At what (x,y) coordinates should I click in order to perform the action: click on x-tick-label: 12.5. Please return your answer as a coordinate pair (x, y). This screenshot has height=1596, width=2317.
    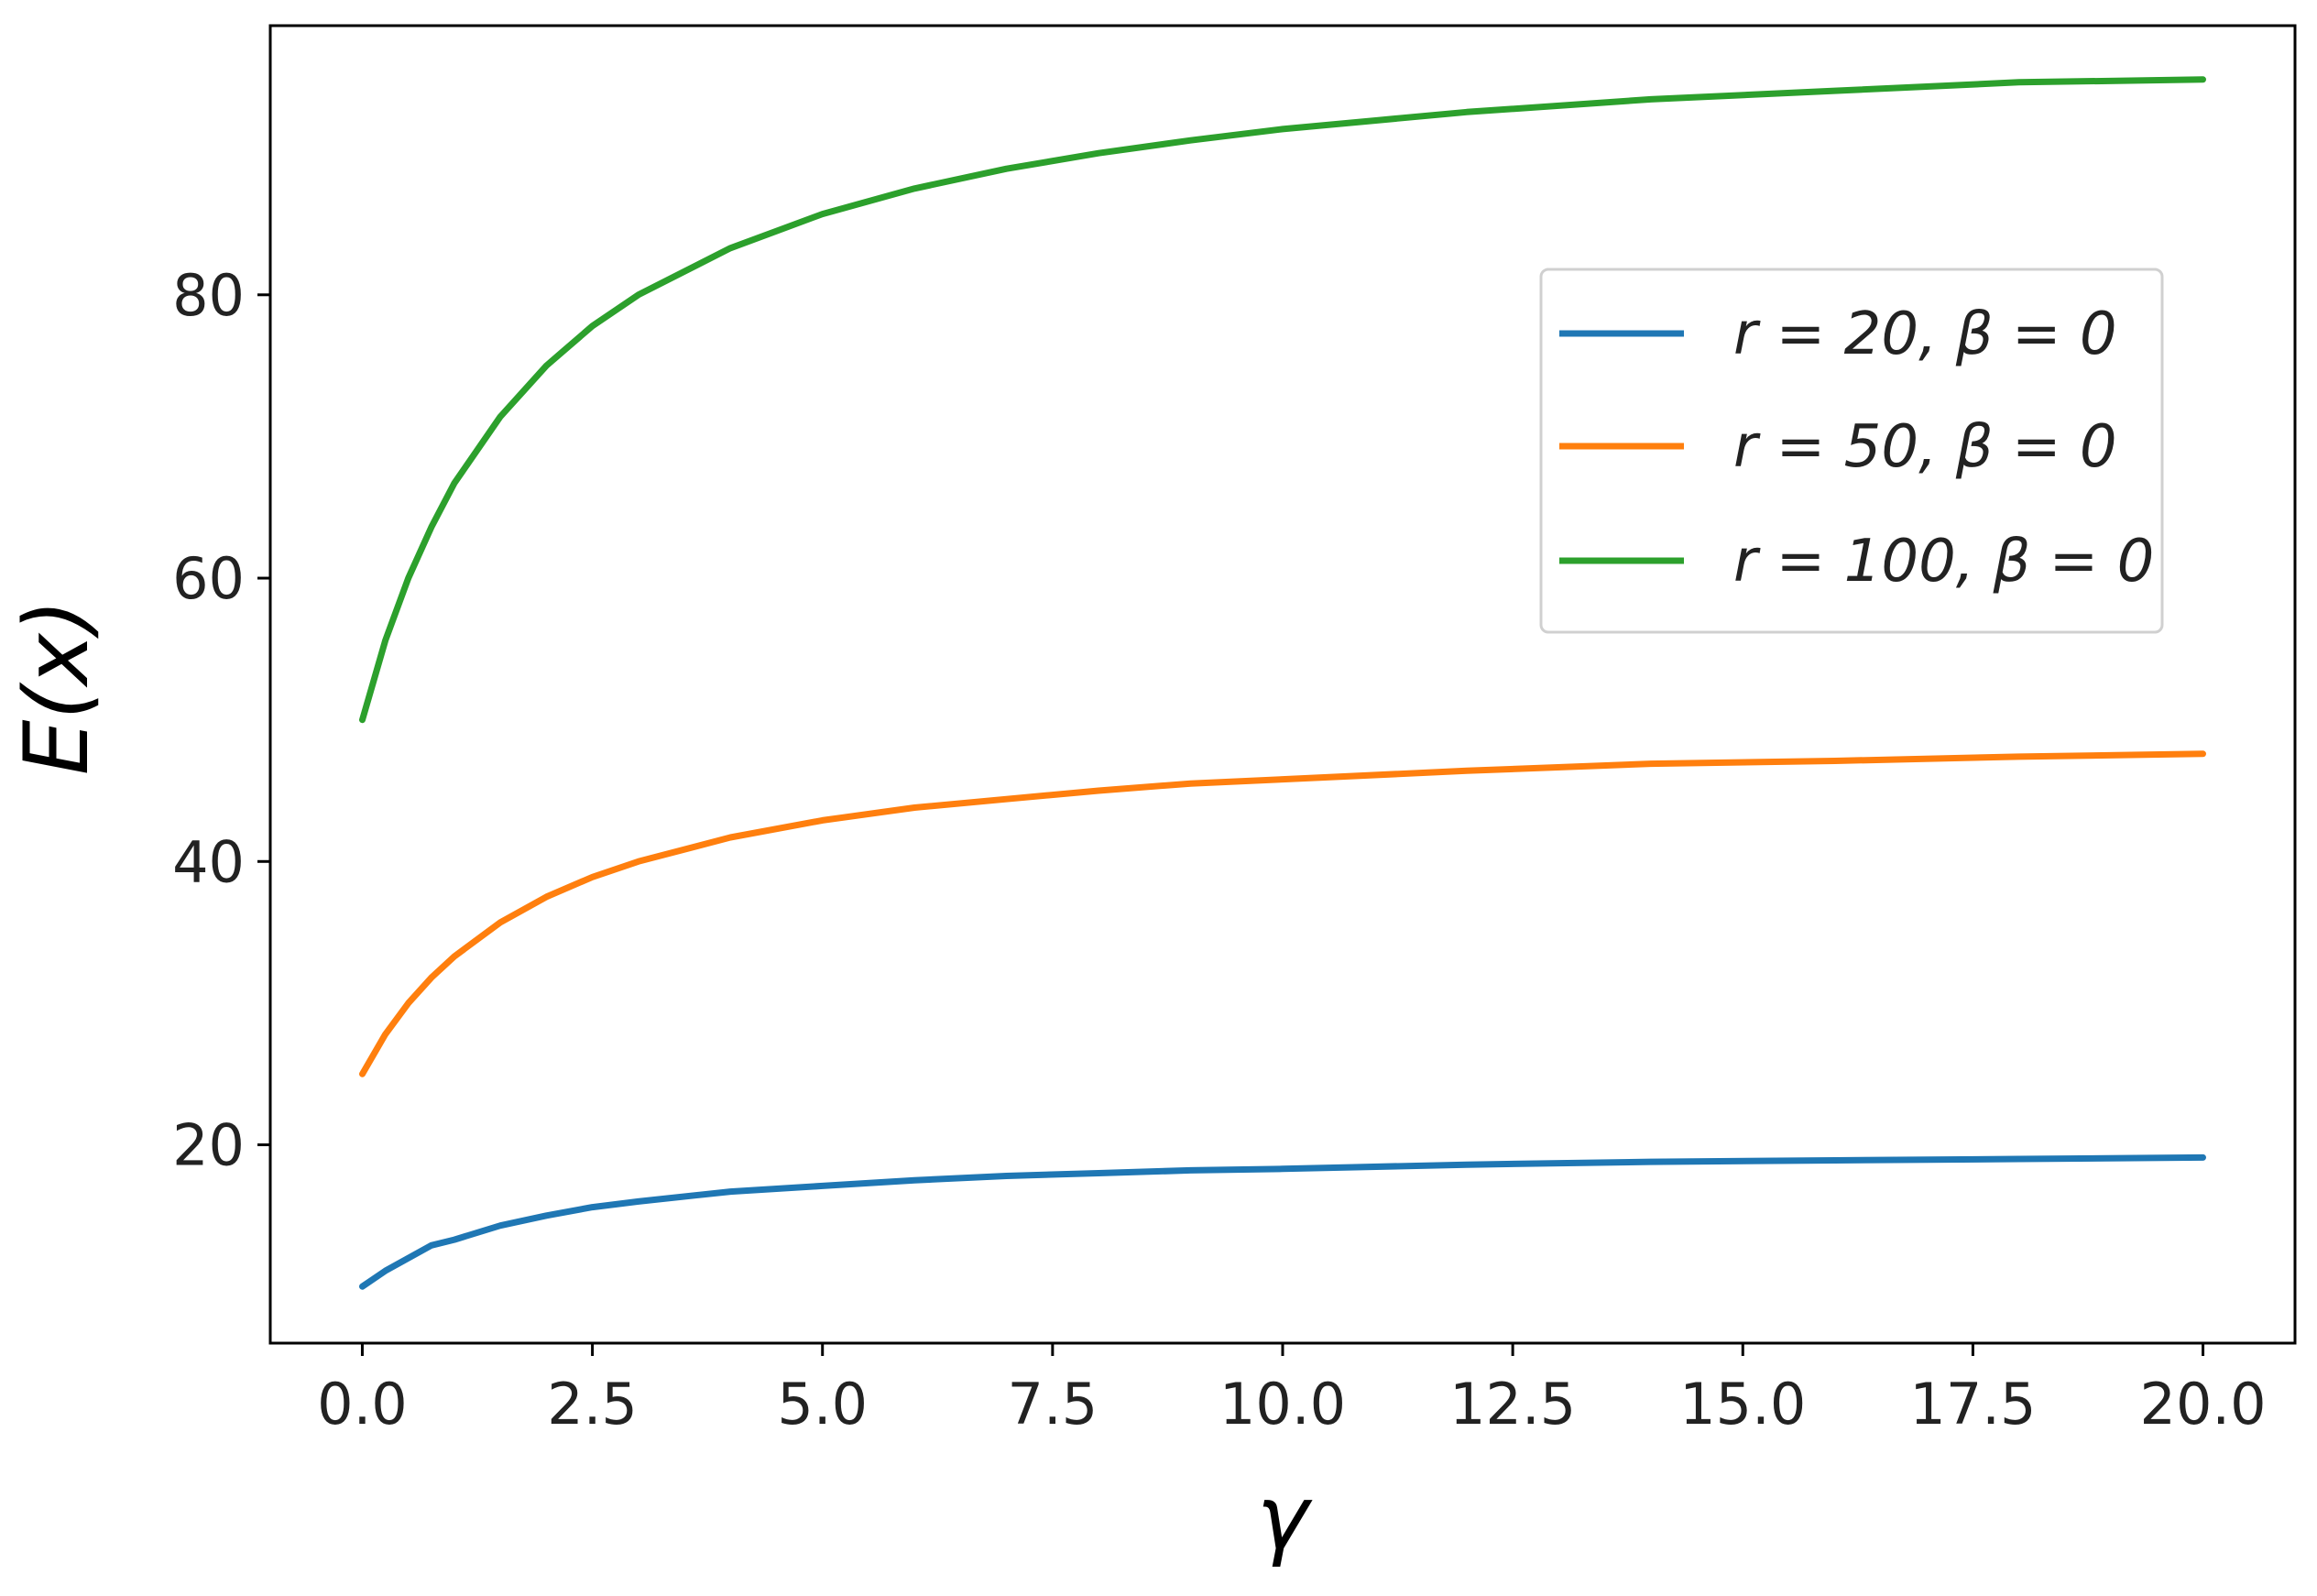
    Looking at the image, I should click on (1512, 1404).